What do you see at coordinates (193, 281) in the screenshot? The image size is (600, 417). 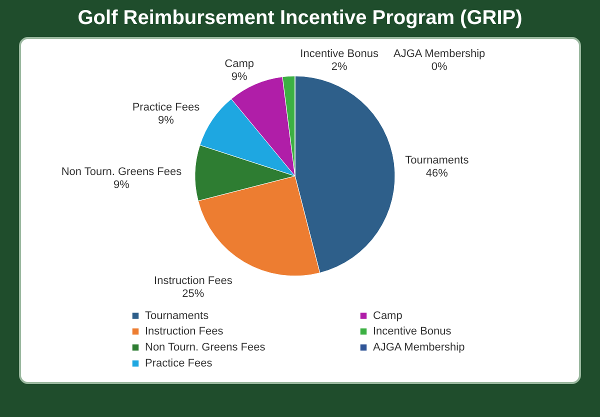 I see `slice-label: Instruction Fees` at bounding box center [193, 281].